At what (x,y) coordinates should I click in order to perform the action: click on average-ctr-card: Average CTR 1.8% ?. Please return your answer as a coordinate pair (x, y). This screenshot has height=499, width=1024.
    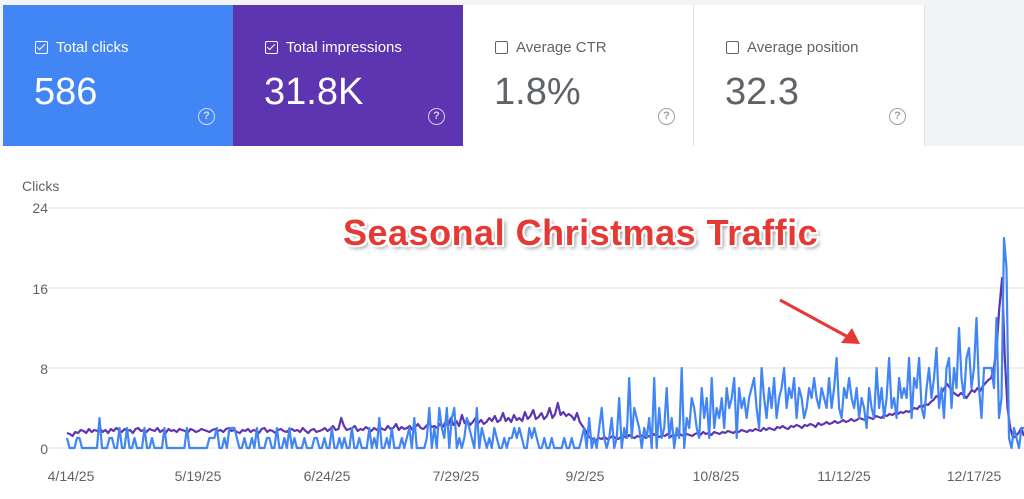
    Looking at the image, I should click on (578, 75).